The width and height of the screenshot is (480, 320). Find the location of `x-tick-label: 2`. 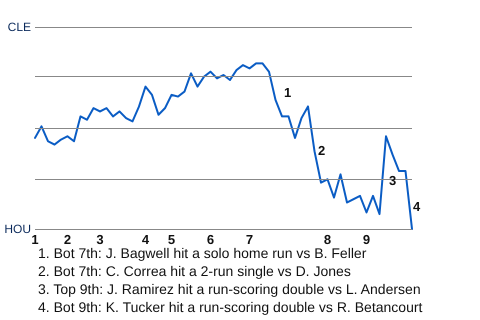

x-tick-label: 2 is located at coordinates (68, 239).